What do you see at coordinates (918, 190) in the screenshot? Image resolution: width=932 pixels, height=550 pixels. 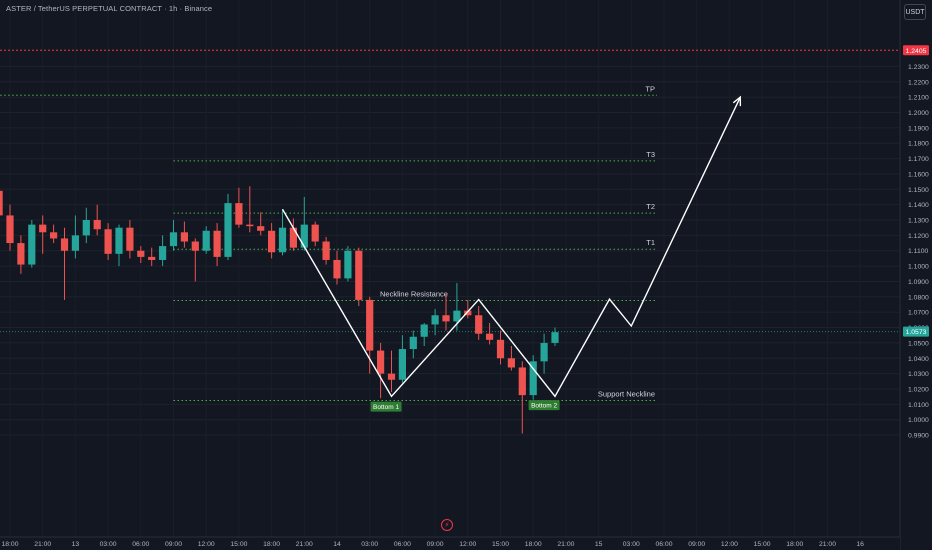 I see `price-tick-label: 1.1500` at bounding box center [918, 190].